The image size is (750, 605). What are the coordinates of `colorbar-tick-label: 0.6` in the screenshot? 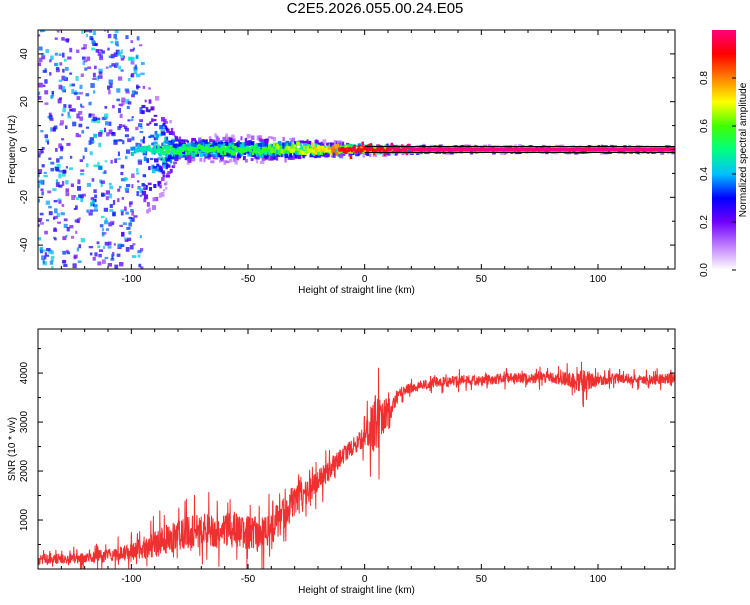 It's located at (704, 126).